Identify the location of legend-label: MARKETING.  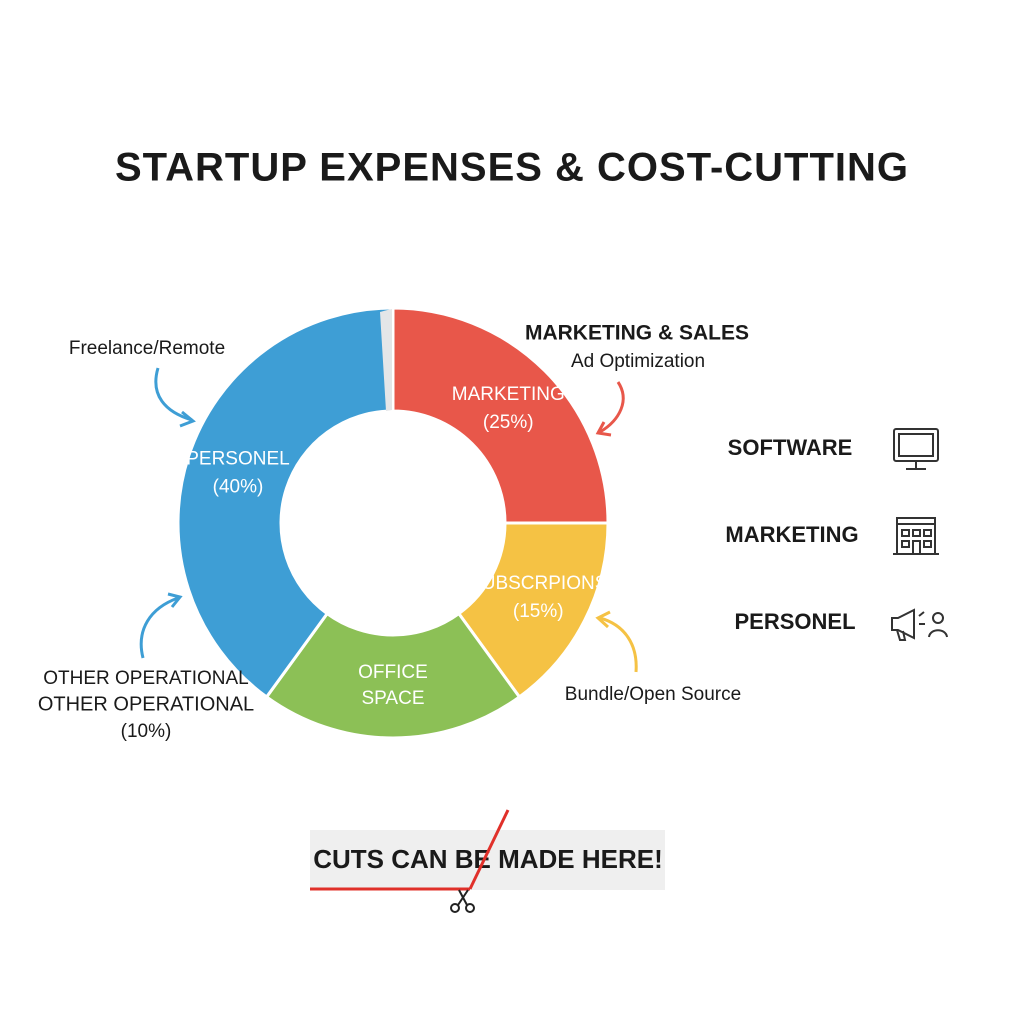
(791, 534).